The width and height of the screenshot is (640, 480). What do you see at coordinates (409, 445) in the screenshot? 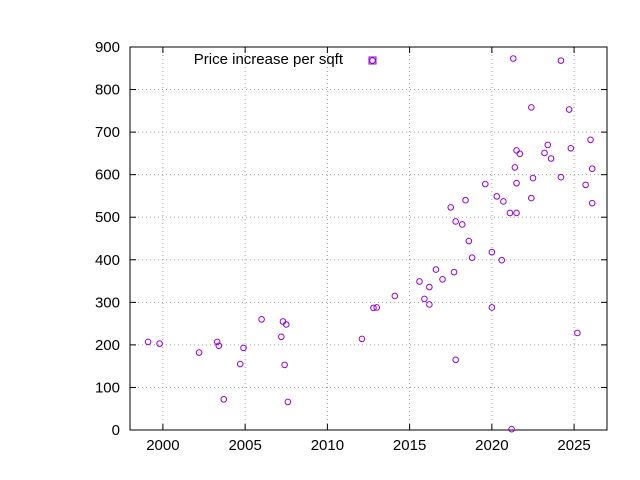
I see `x-tick-label: 2015` at bounding box center [409, 445].